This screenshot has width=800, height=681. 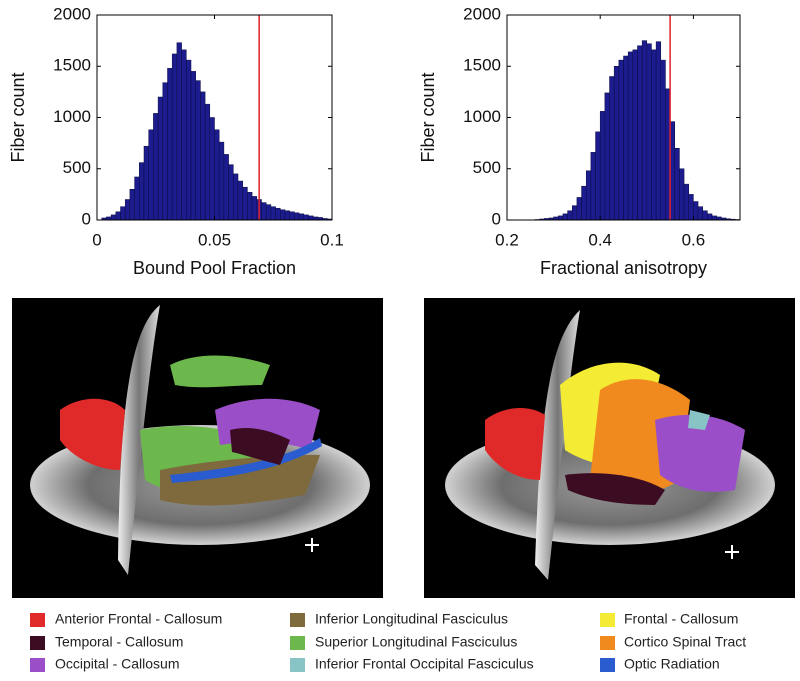 What do you see at coordinates (685, 642) in the screenshot?
I see `legend-label: Cortico Spinal Tract` at bounding box center [685, 642].